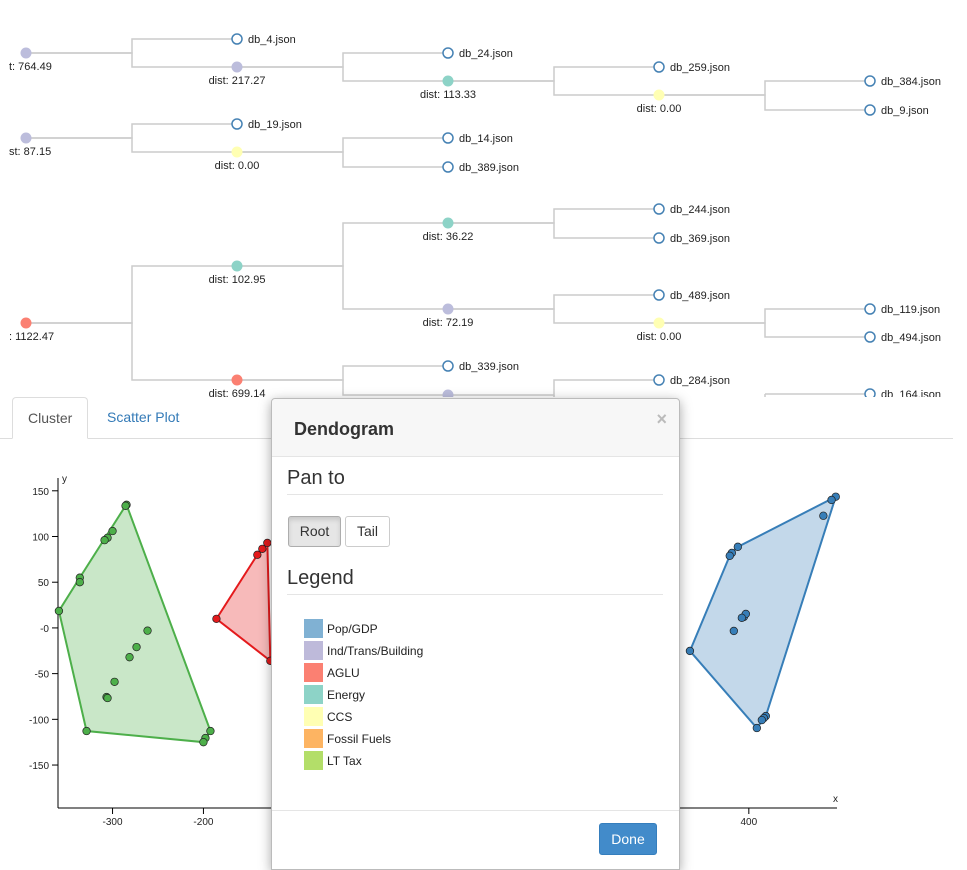 The height and width of the screenshot is (870, 967). I want to click on modal-header: Dendogram ×, so click(475, 428).